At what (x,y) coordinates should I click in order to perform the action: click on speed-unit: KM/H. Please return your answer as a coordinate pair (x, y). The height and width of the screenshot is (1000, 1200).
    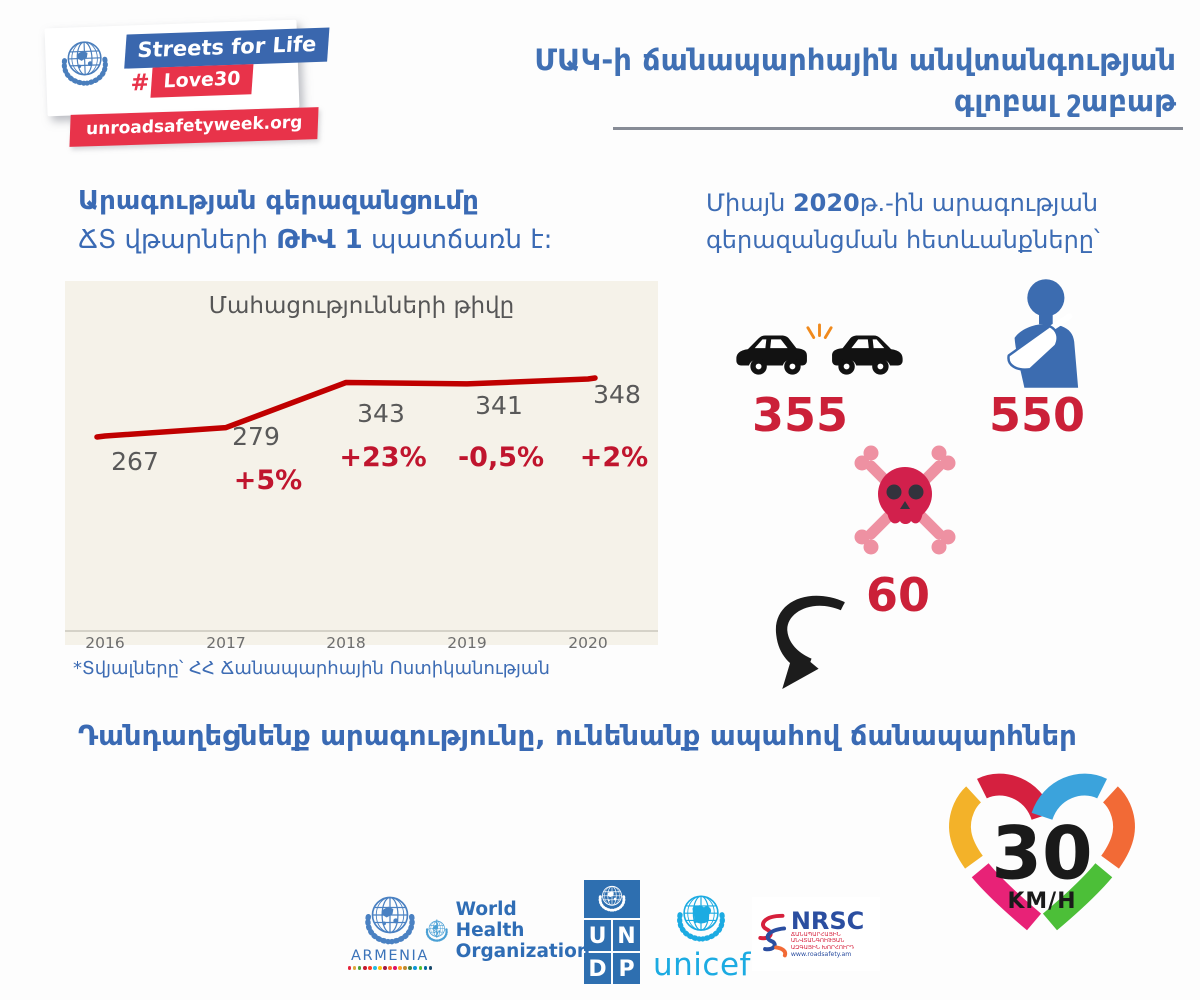
    Looking at the image, I should click on (1041, 901).